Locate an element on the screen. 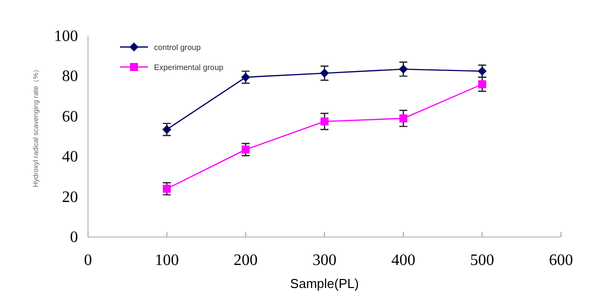 The image size is (606, 297). x-tick-label: 600 is located at coordinates (561, 260).